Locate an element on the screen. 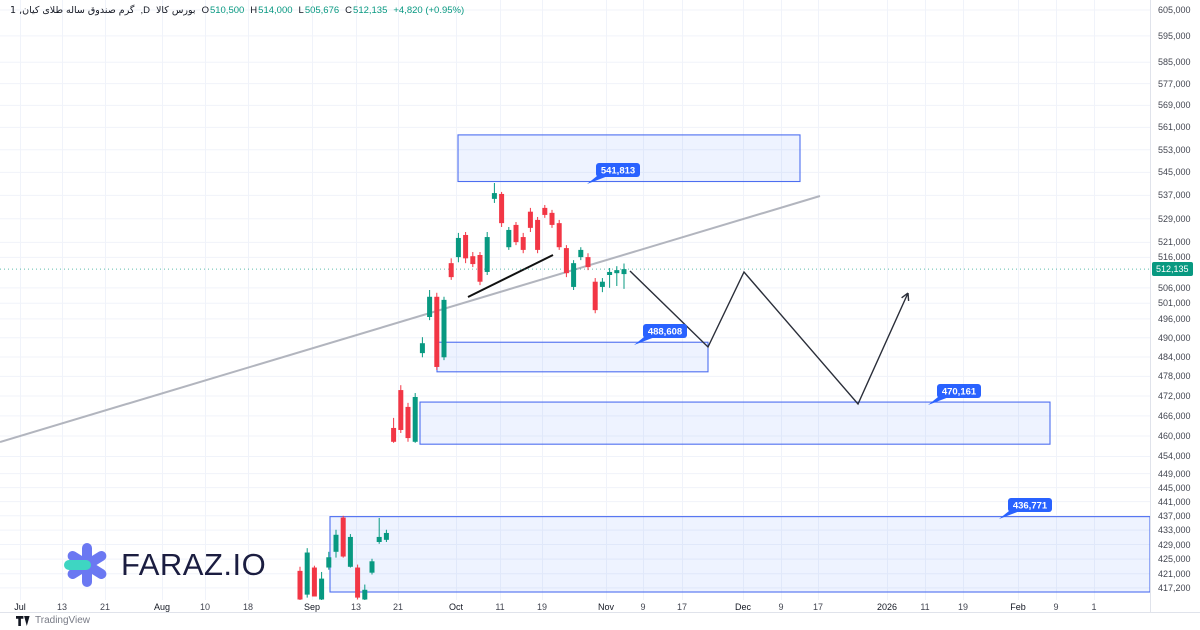 This screenshot has width=1200, height=630. time-tick: 11 is located at coordinates (925, 607).